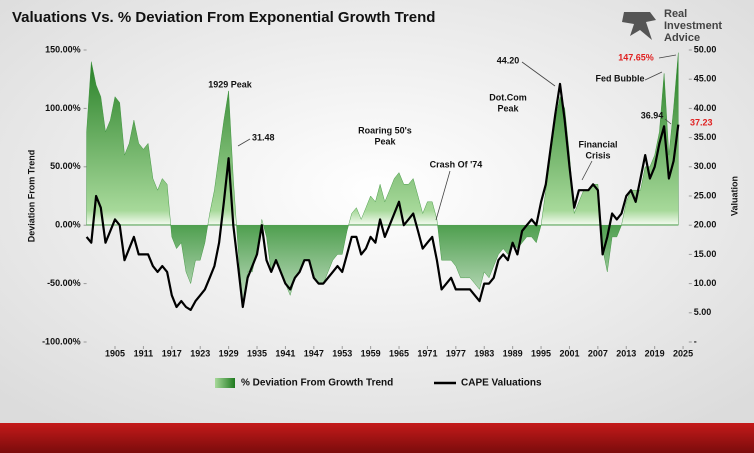  What do you see at coordinates (63, 49) in the screenshot?
I see `y-tick-label: 150.00%` at bounding box center [63, 49].